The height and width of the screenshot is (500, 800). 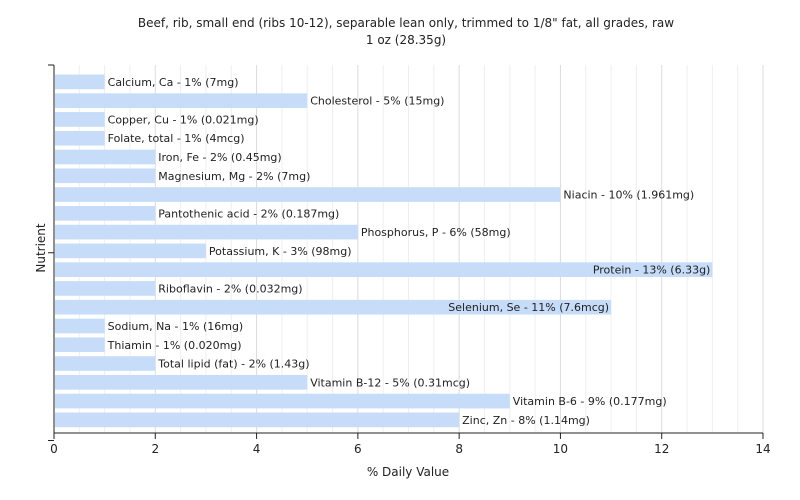 I want to click on bar-label: Magnesium, Mg - 2% (7mg), so click(x=234, y=176).